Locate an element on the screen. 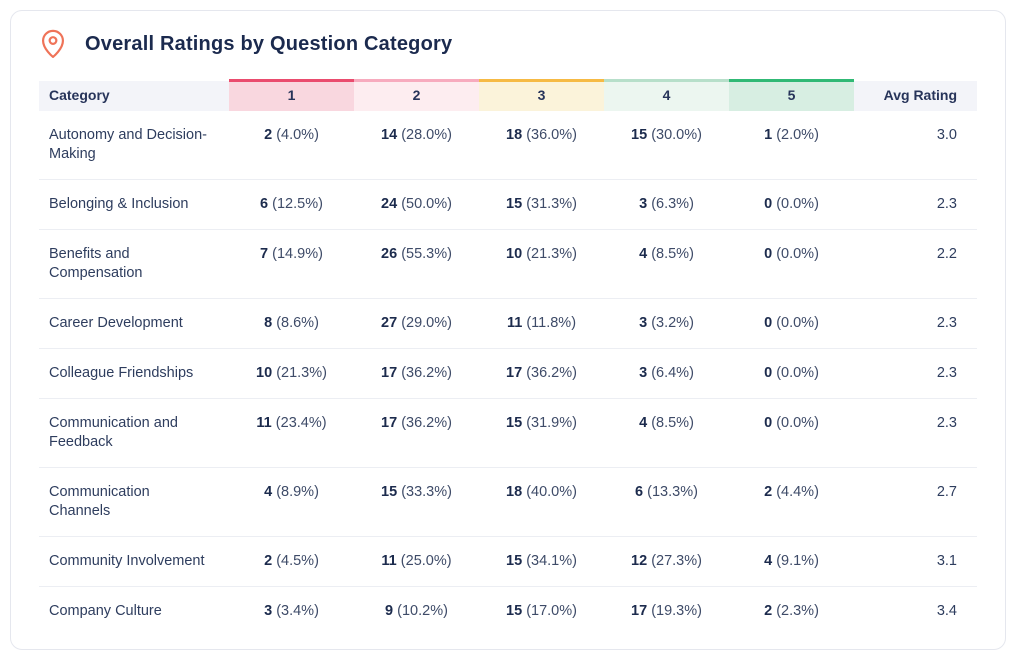 The width and height of the screenshot is (1016, 650). rating-3-cell: 18 (40.0%) is located at coordinates (541, 501).